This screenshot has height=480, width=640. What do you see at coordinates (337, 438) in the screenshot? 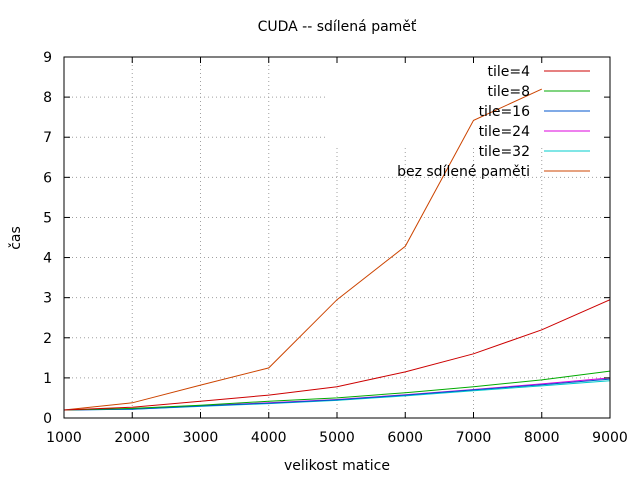
I see `x-tick-label: 5000` at bounding box center [337, 438].